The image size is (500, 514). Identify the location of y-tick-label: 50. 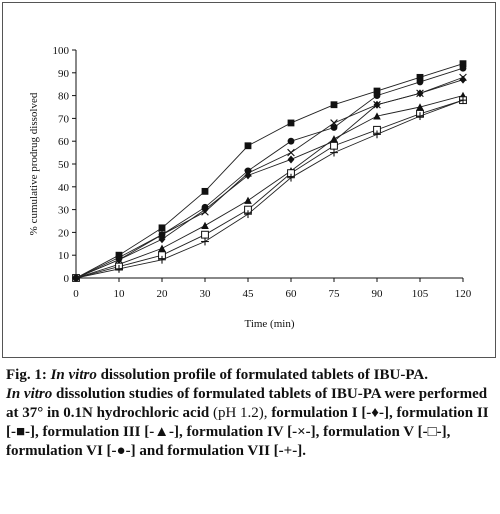
(64, 165).